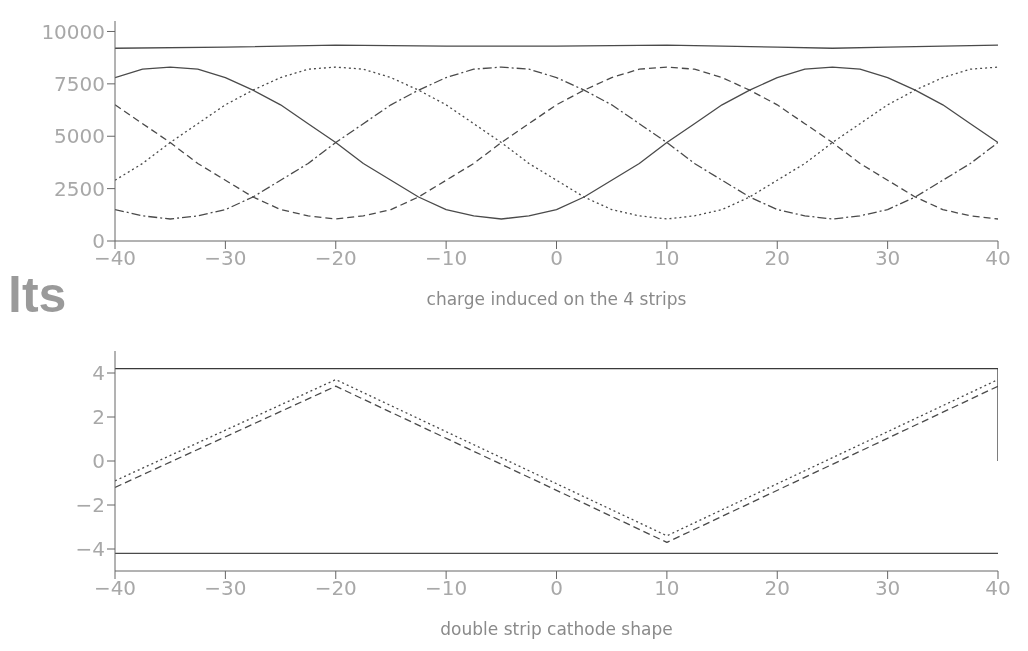 The image size is (1028, 651). What do you see at coordinates (79, 188) in the screenshot?
I see `y-tick-label: 2500` at bounding box center [79, 188].